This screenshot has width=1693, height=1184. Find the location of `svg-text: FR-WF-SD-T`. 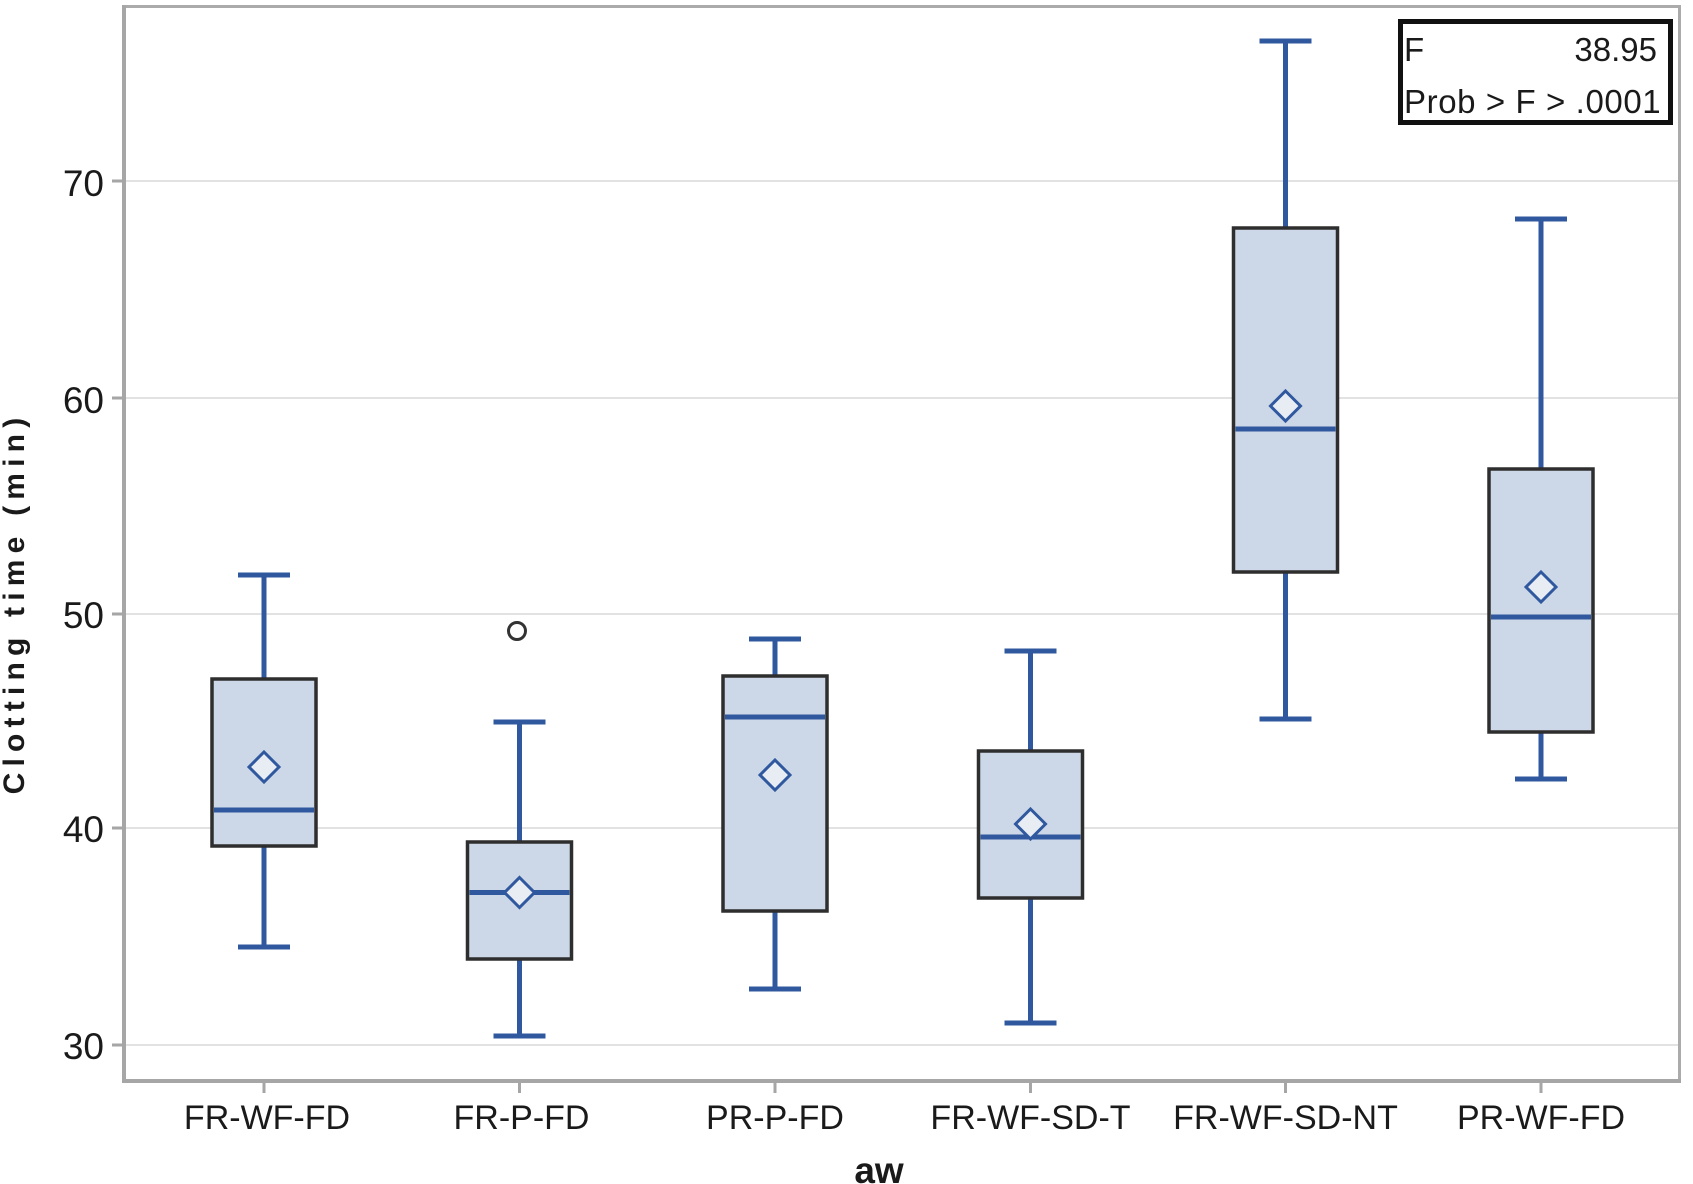

svg-text: FR-WF-SD-T is located at coordinates (1030, 1118).